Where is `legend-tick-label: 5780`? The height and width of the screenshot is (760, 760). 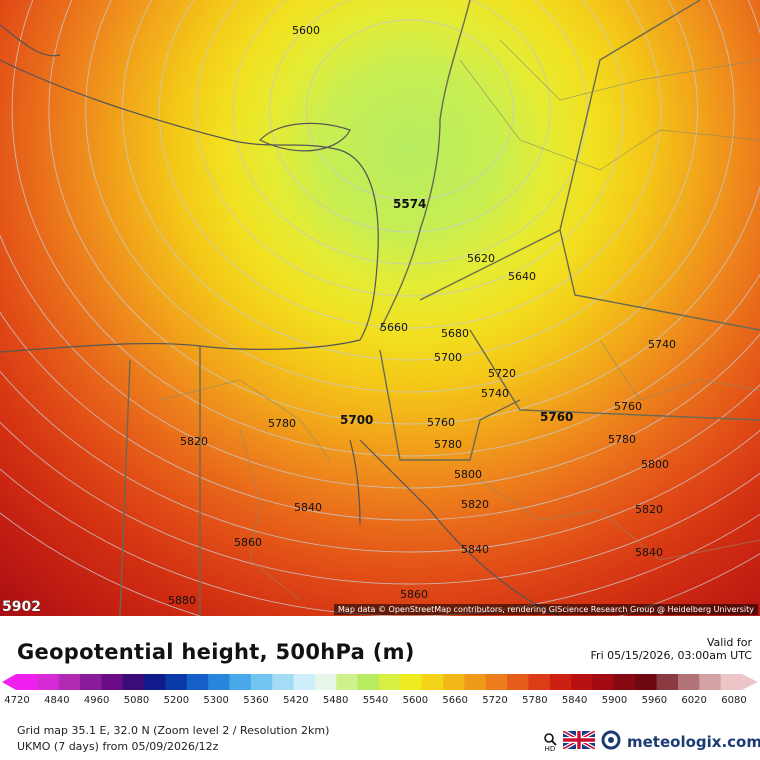 legend-tick-label: 5780 is located at coordinates (535, 700).